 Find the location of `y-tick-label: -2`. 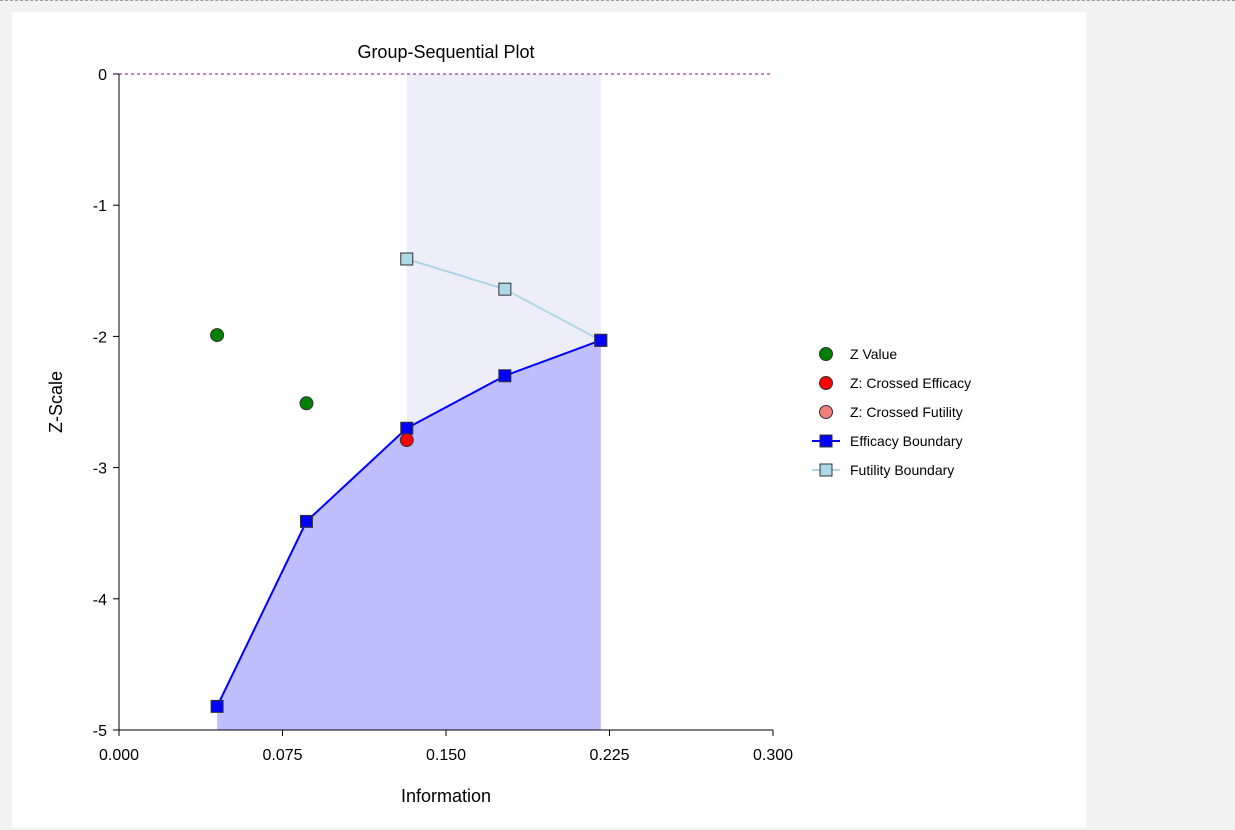

y-tick-label: -2 is located at coordinates (100, 337).